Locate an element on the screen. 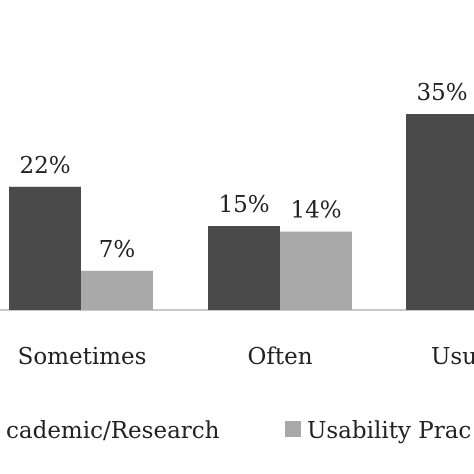  legend: cademic/Research Usability Prac is located at coordinates (238, 431).